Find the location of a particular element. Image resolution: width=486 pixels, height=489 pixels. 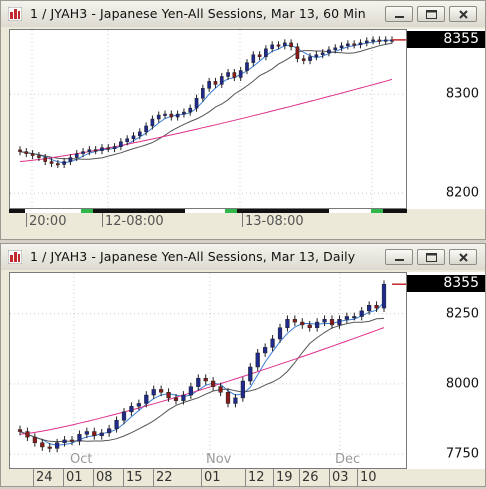

session-bar is located at coordinates (208, 211).